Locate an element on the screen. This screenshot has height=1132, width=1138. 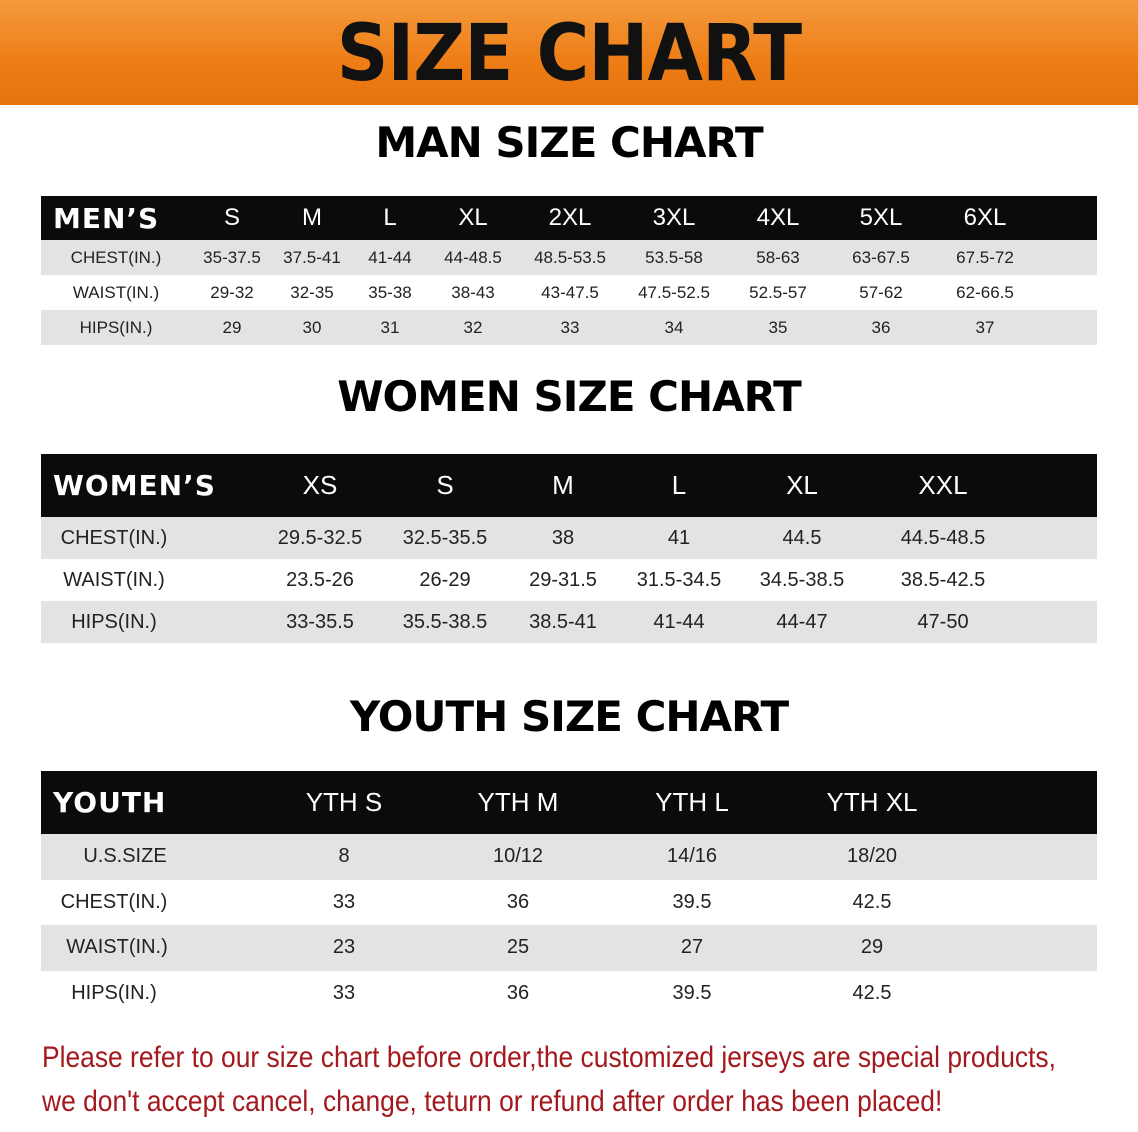
measurement-value: 33-35.5 is located at coordinates (320, 621).